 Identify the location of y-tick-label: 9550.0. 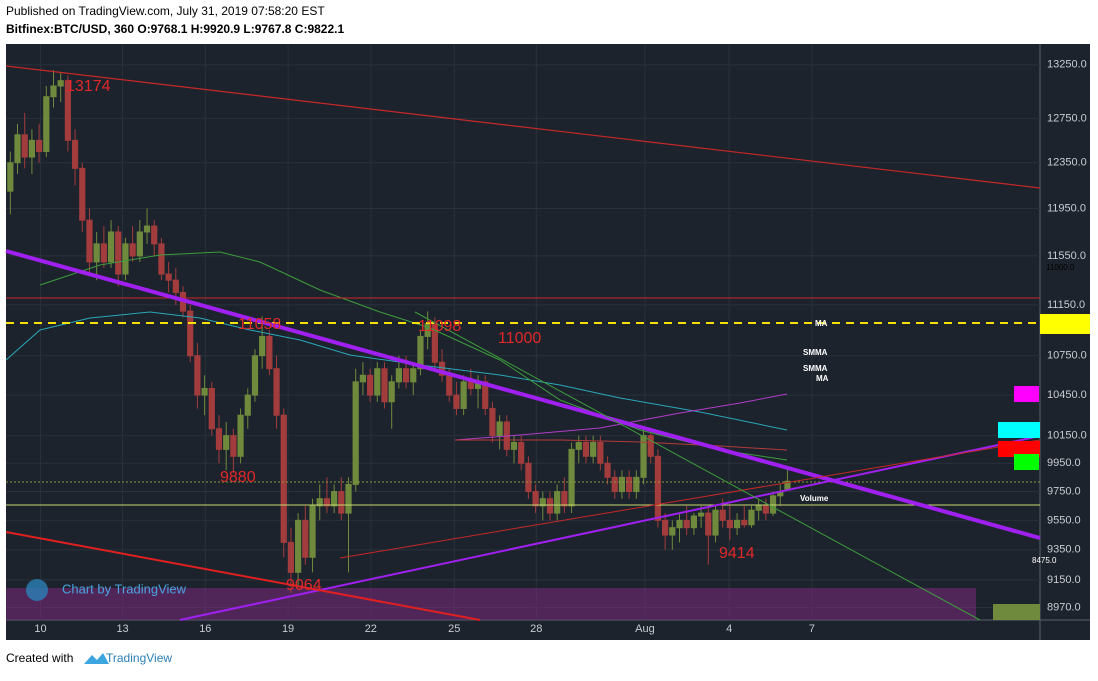
(1064, 520).